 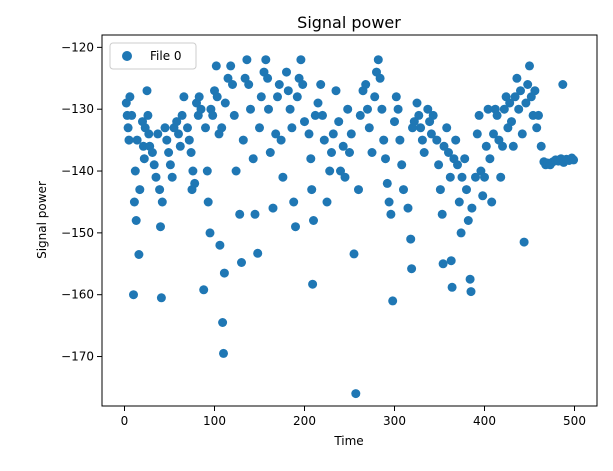 I want to click on y-tick-label: −130, so click(x=77, y=109).